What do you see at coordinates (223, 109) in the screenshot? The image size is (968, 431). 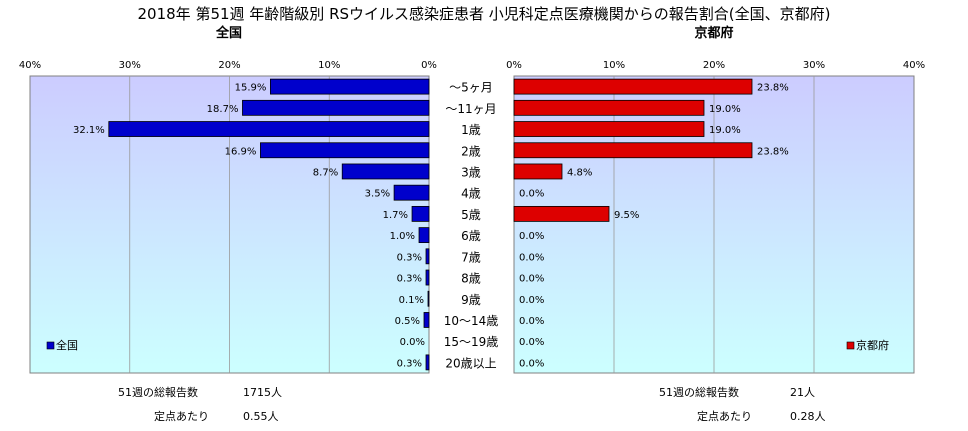 I see `data-label-national: 18.7%` at bounding box center [223, 109].